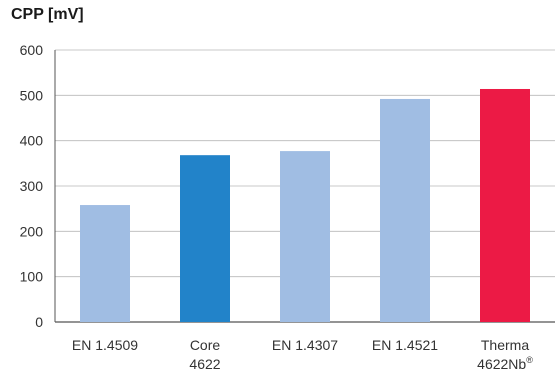 The width and height of the screenshot is (555, 369). What do you see at coordinates (305, 345) in the screenshot?
I see `x-tick-label: EN 1.4307` at bounding box center [305, 345].